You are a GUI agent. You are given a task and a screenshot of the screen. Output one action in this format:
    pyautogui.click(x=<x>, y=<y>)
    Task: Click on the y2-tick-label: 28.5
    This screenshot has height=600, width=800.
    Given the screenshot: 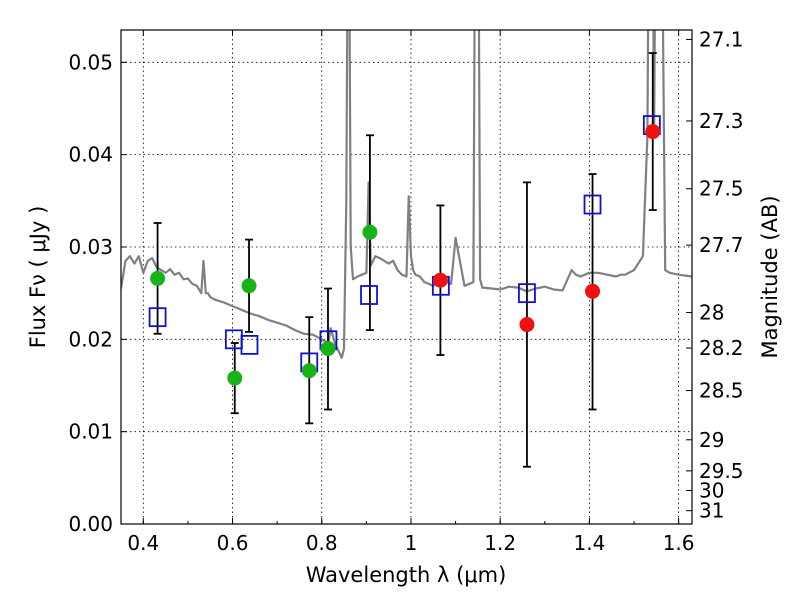 What is the action you would take?
    pyautogui.click(x=721, y=391)
    